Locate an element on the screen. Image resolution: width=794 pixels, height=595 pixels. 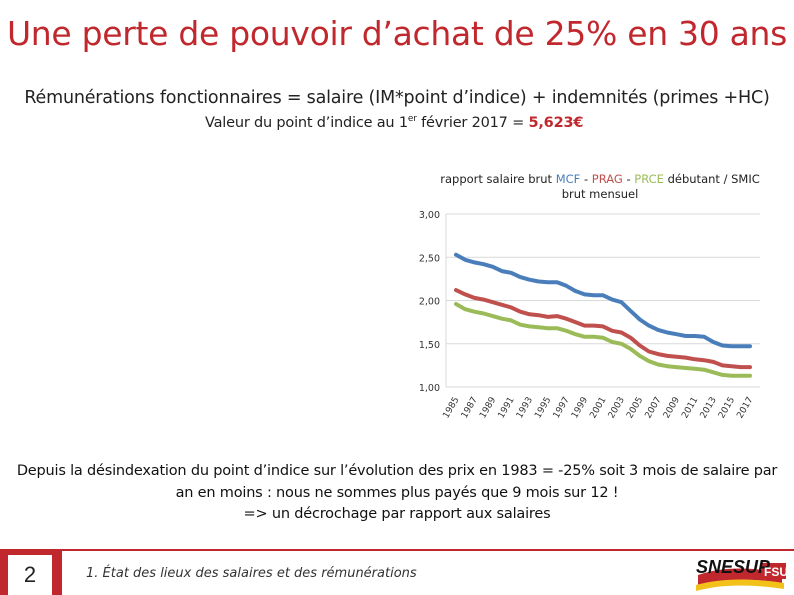
x-tick-label: 2013 is located at coordinates (709, 408).